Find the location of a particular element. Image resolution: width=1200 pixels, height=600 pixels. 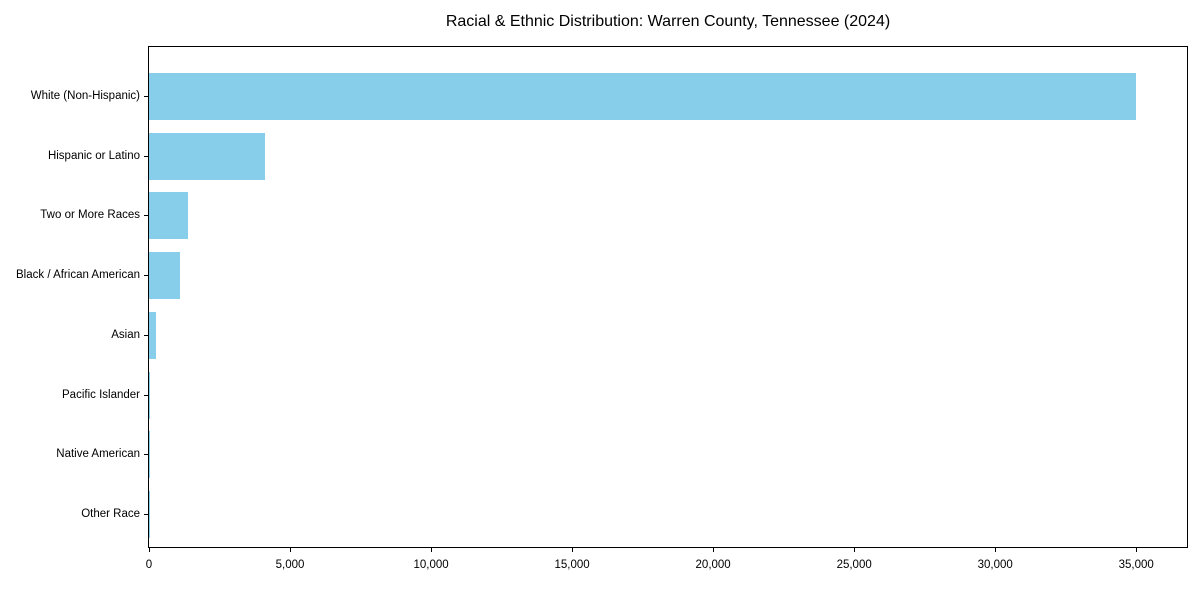

category-label: Hispanic or Latino is located at coordinates (93, 155).